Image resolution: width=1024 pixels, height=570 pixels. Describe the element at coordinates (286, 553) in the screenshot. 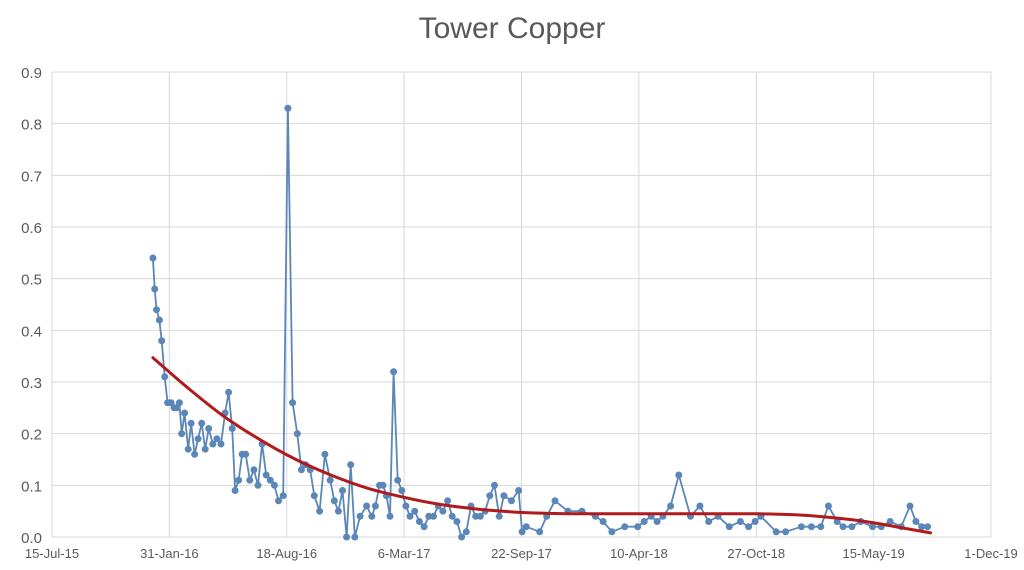

I see `x-tick-label: 18-Aug-16` at that location.